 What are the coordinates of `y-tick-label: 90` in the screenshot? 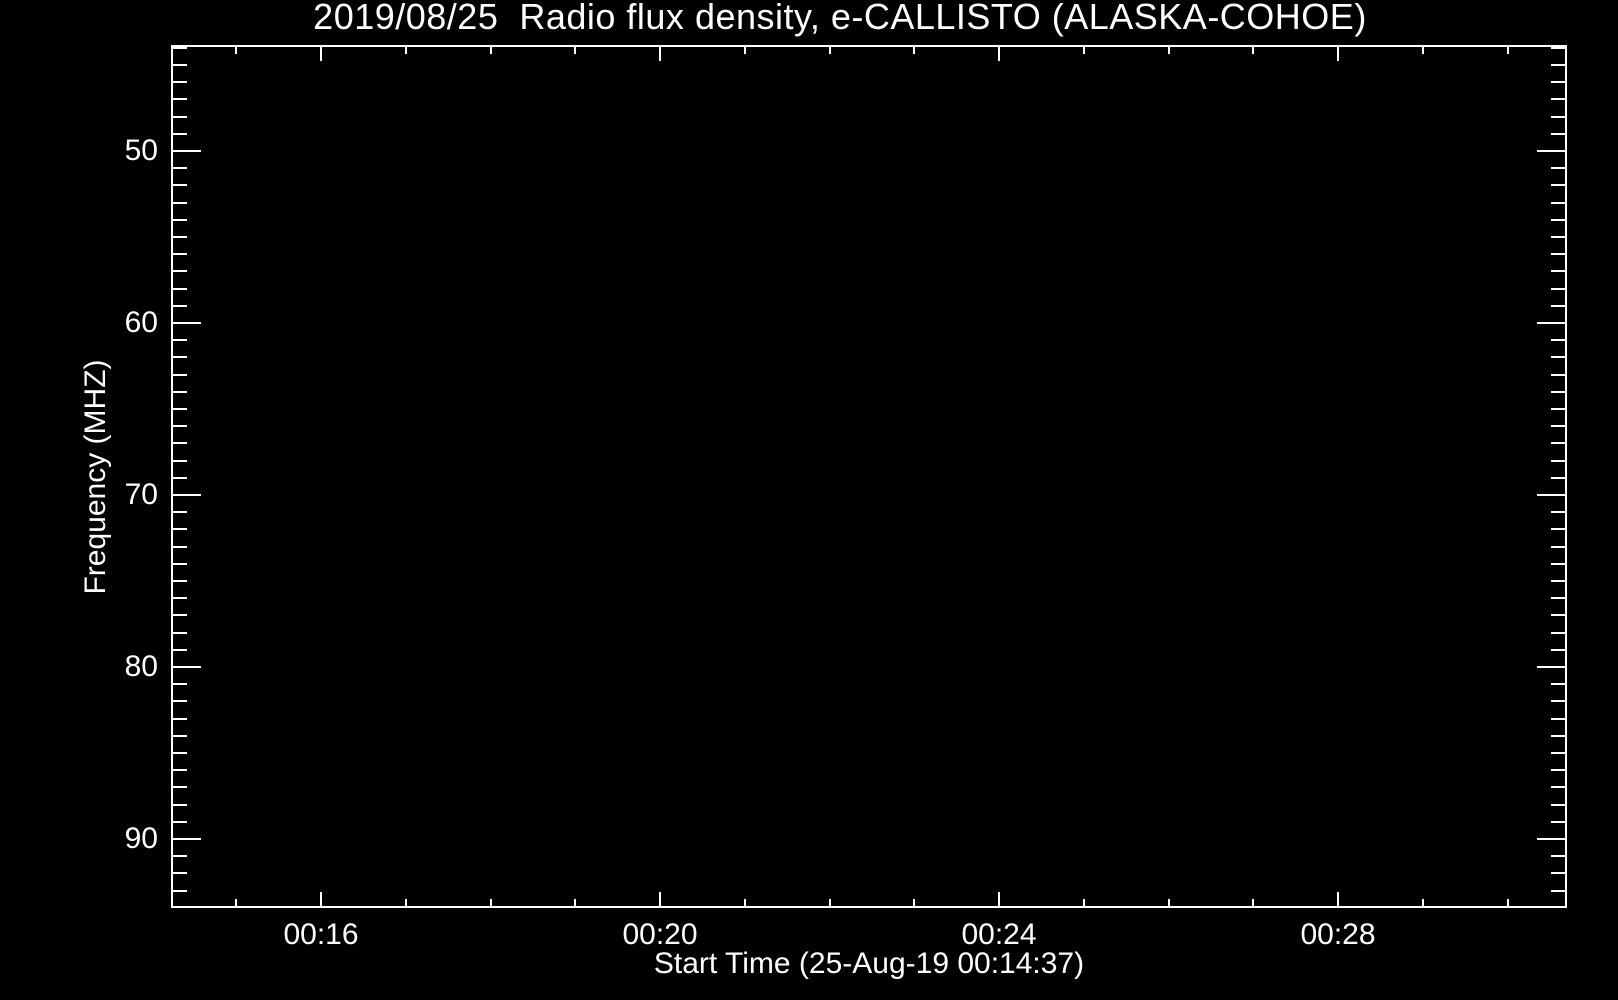 It's located at (141, 838).